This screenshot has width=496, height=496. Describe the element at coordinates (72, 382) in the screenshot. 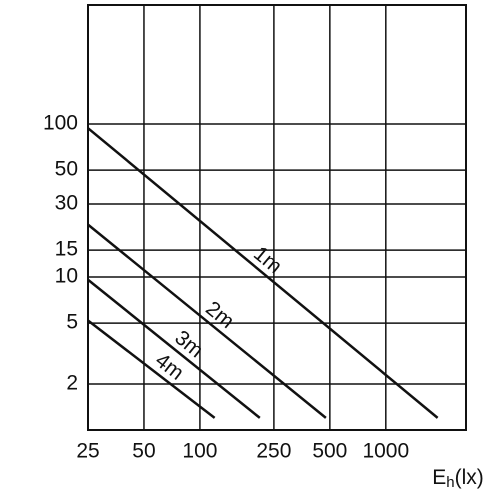

I see `y-tick-label: 2` at that location.